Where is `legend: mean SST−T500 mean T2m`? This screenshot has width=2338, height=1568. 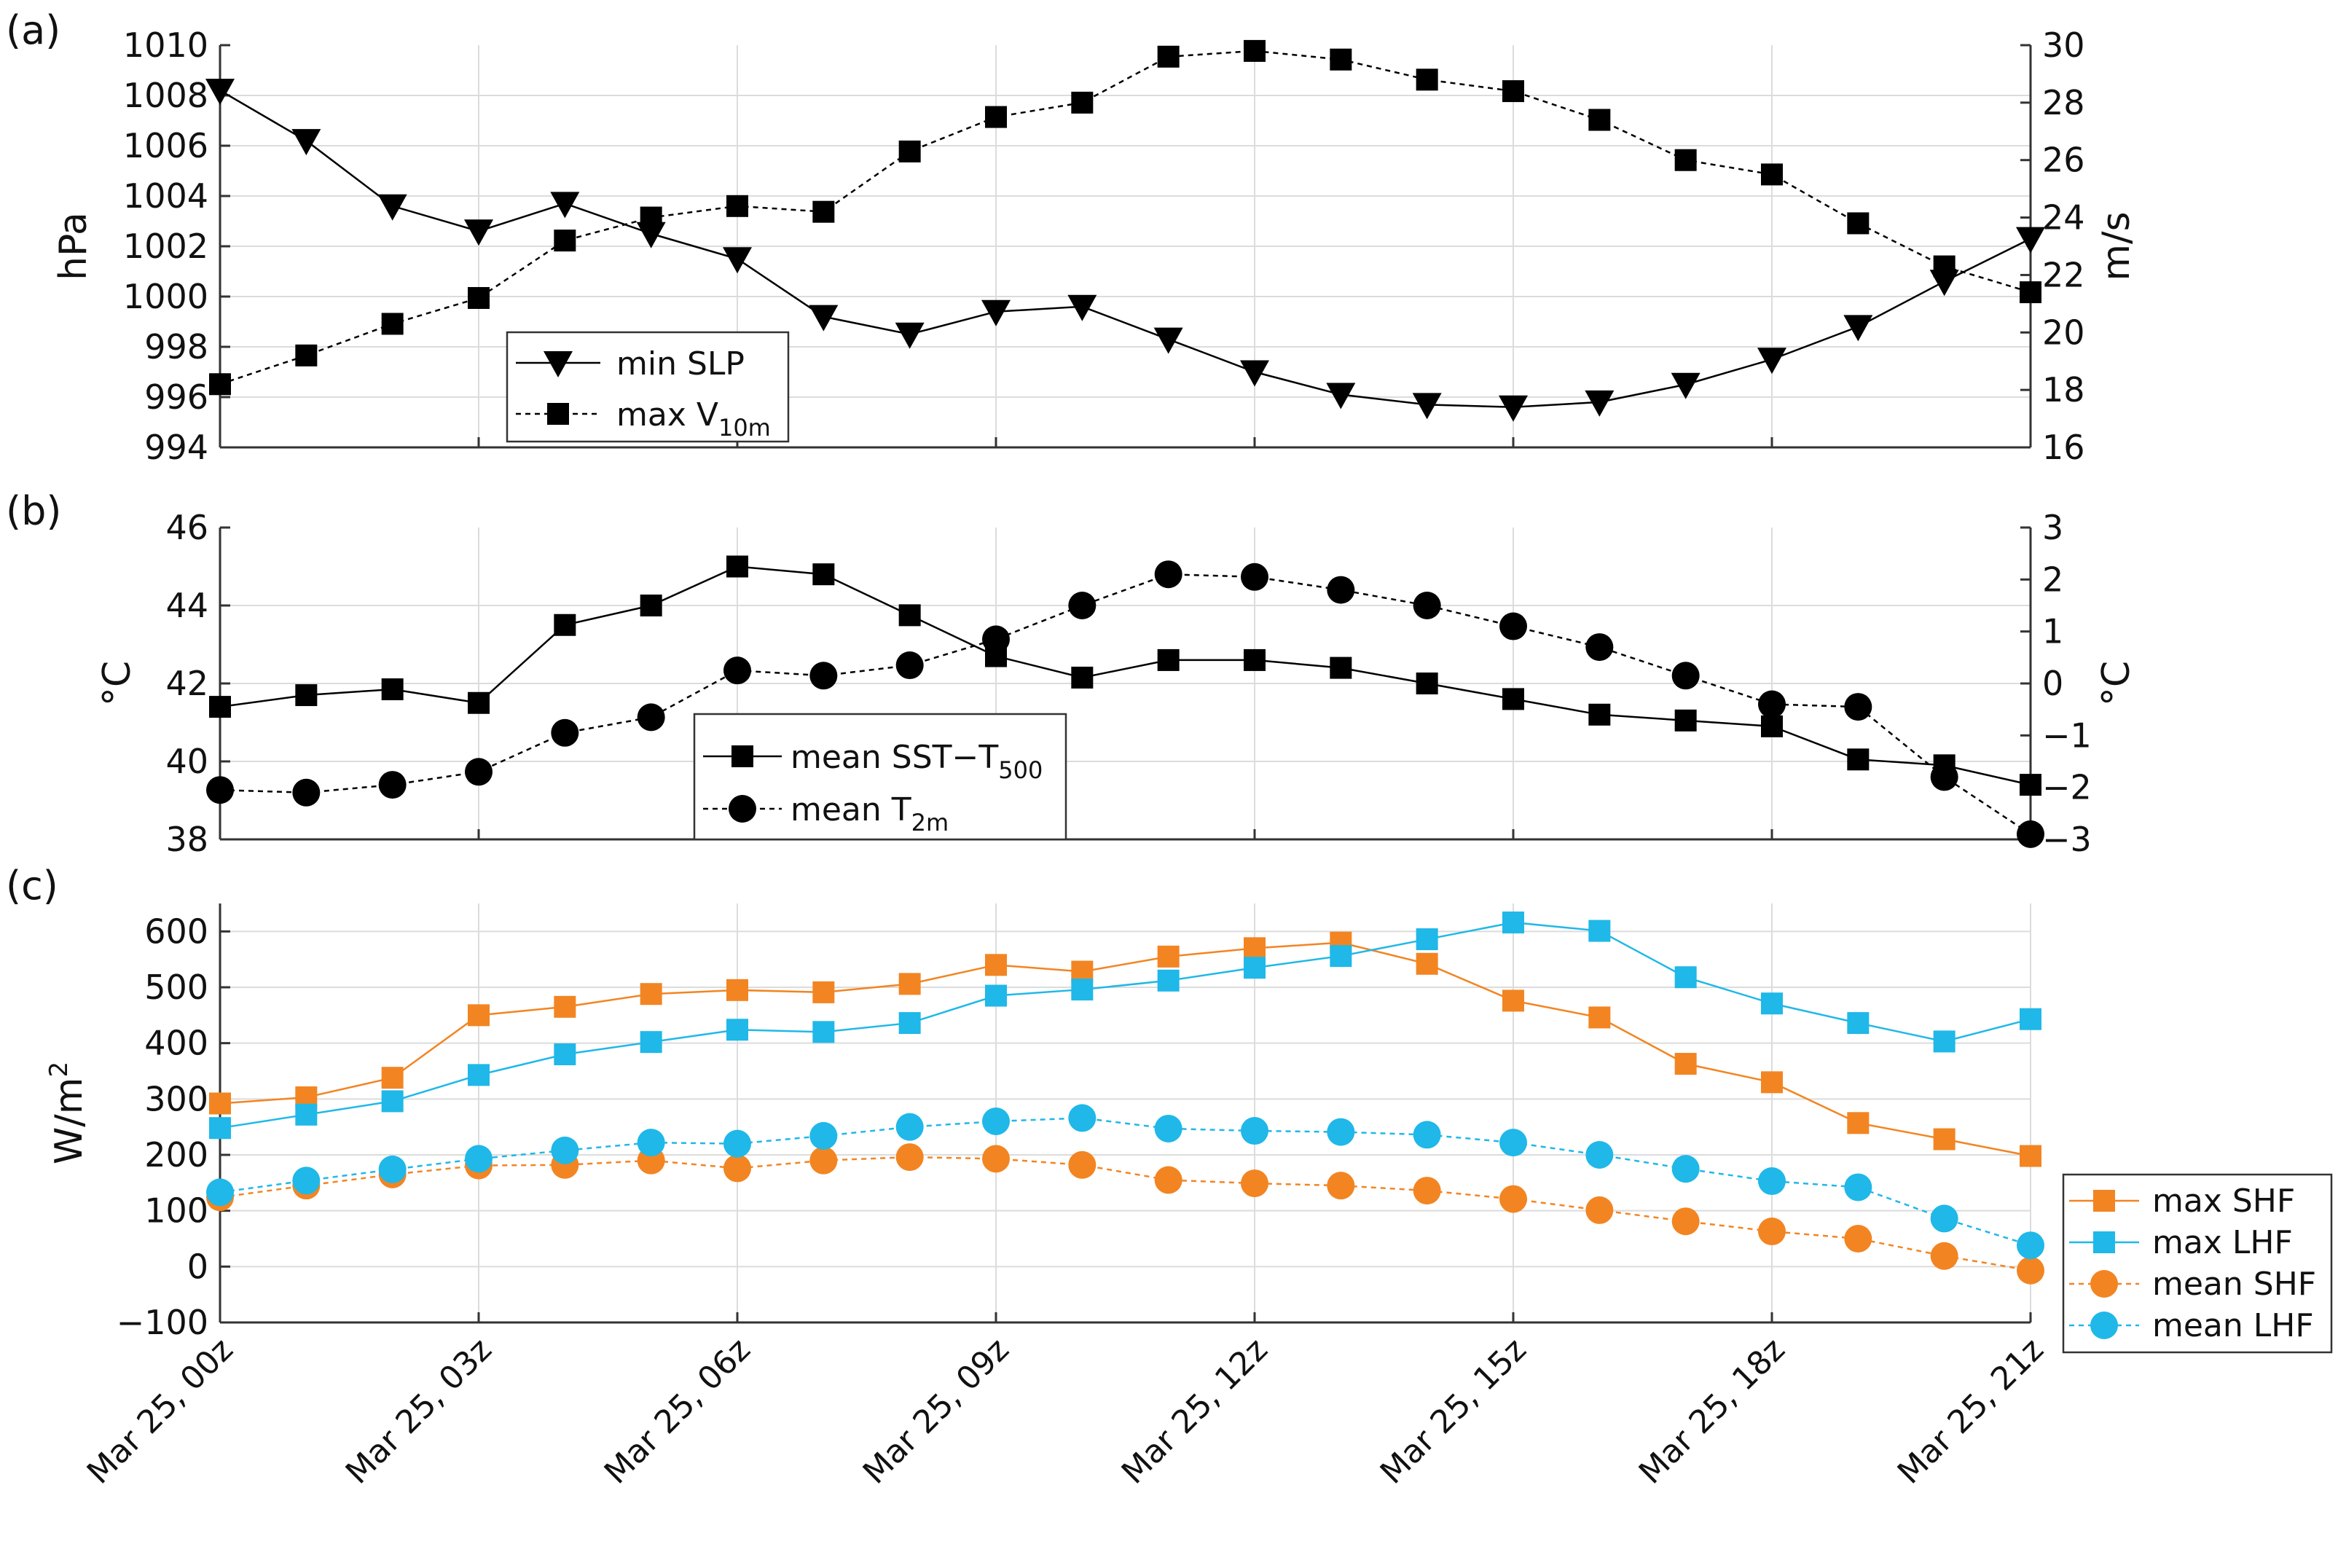
legend: mean SST−T500 mean T2m is located at coordinates (880, 777).